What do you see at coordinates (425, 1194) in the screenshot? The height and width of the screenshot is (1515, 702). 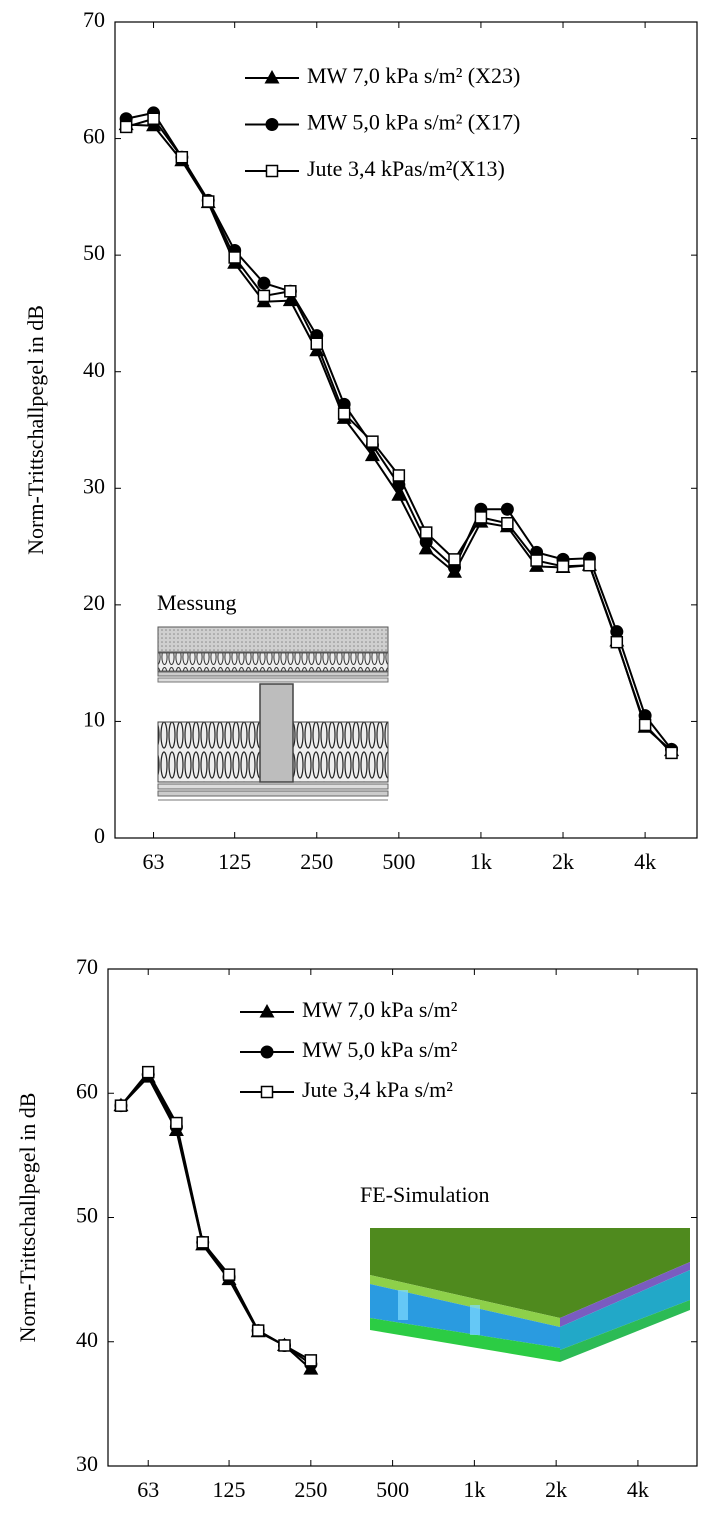 I see `annotation: FE-Simulation` at bounding box center [425, 1194].